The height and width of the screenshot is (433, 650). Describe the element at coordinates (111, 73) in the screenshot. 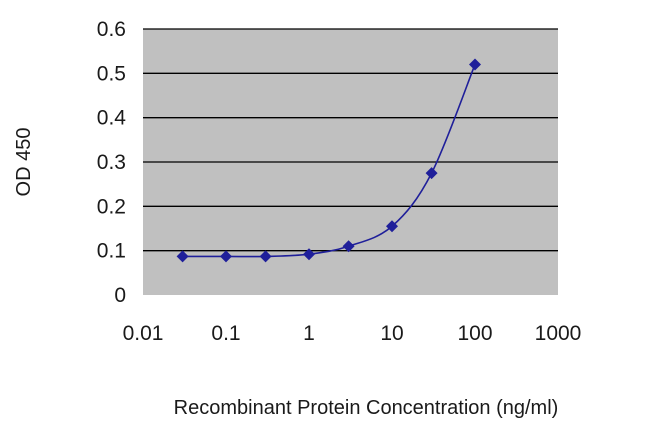

I see `y-tick-label: 0.5` at that location.